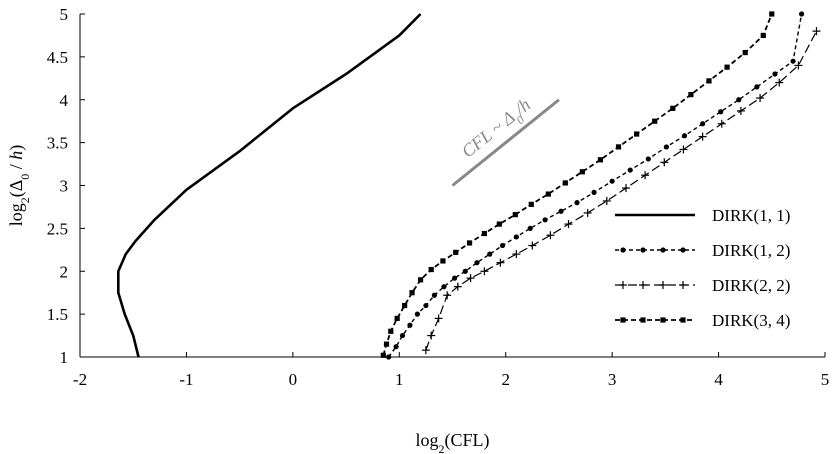  I want to click on x-tick-label: -1, so click(186, 379).